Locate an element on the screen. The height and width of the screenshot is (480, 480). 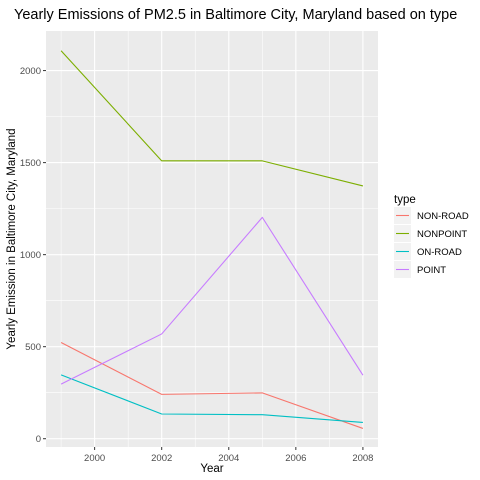
series-line-on-road is located at coordinates (211, 399).